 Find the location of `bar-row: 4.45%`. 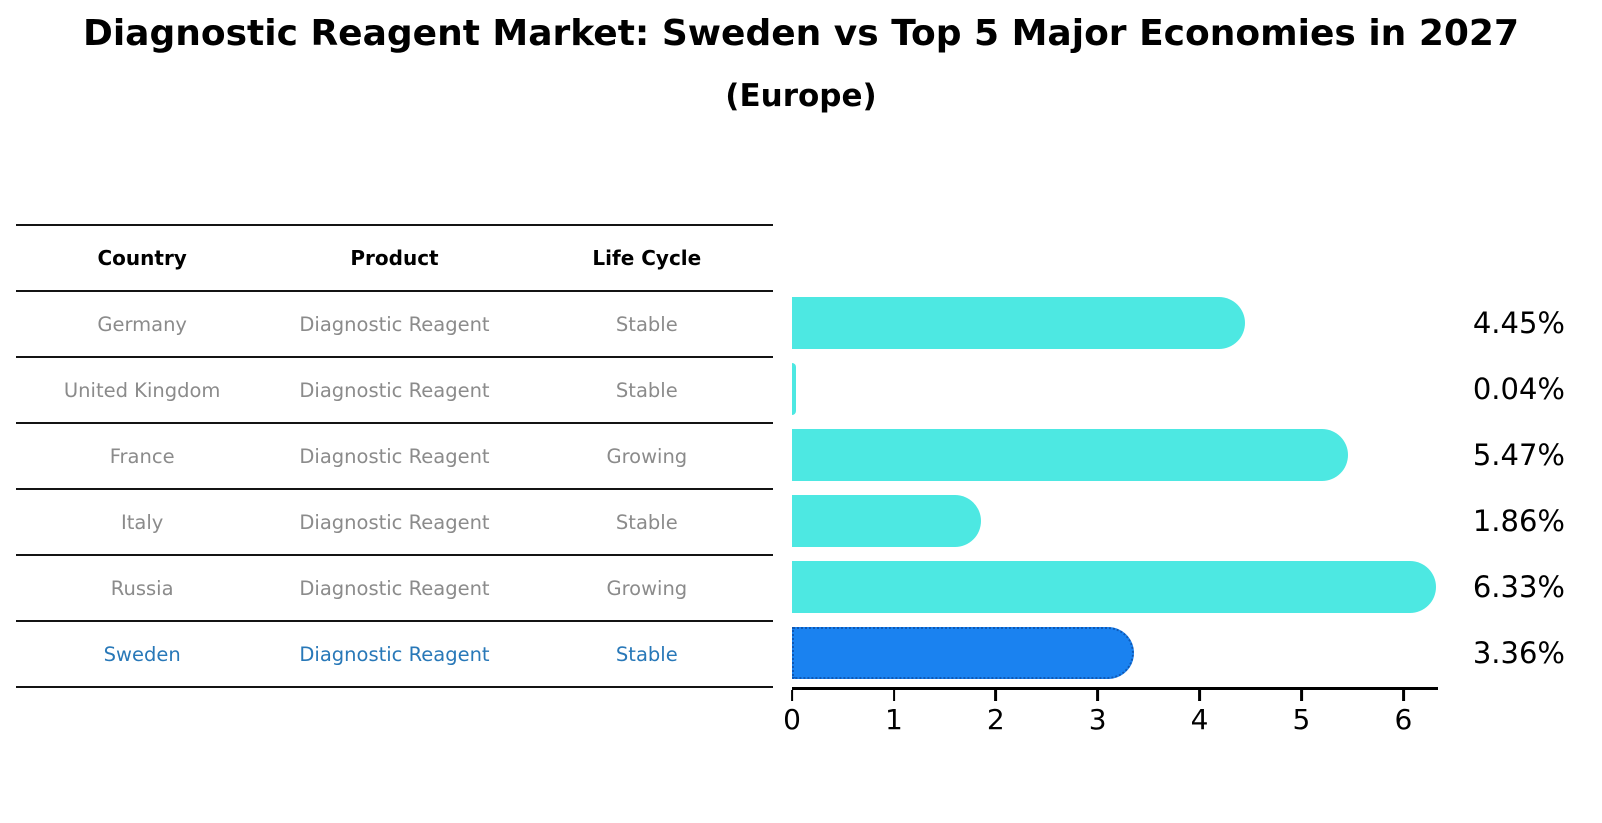

bar-row: 4.45% is located at coordinates (1179, 323).